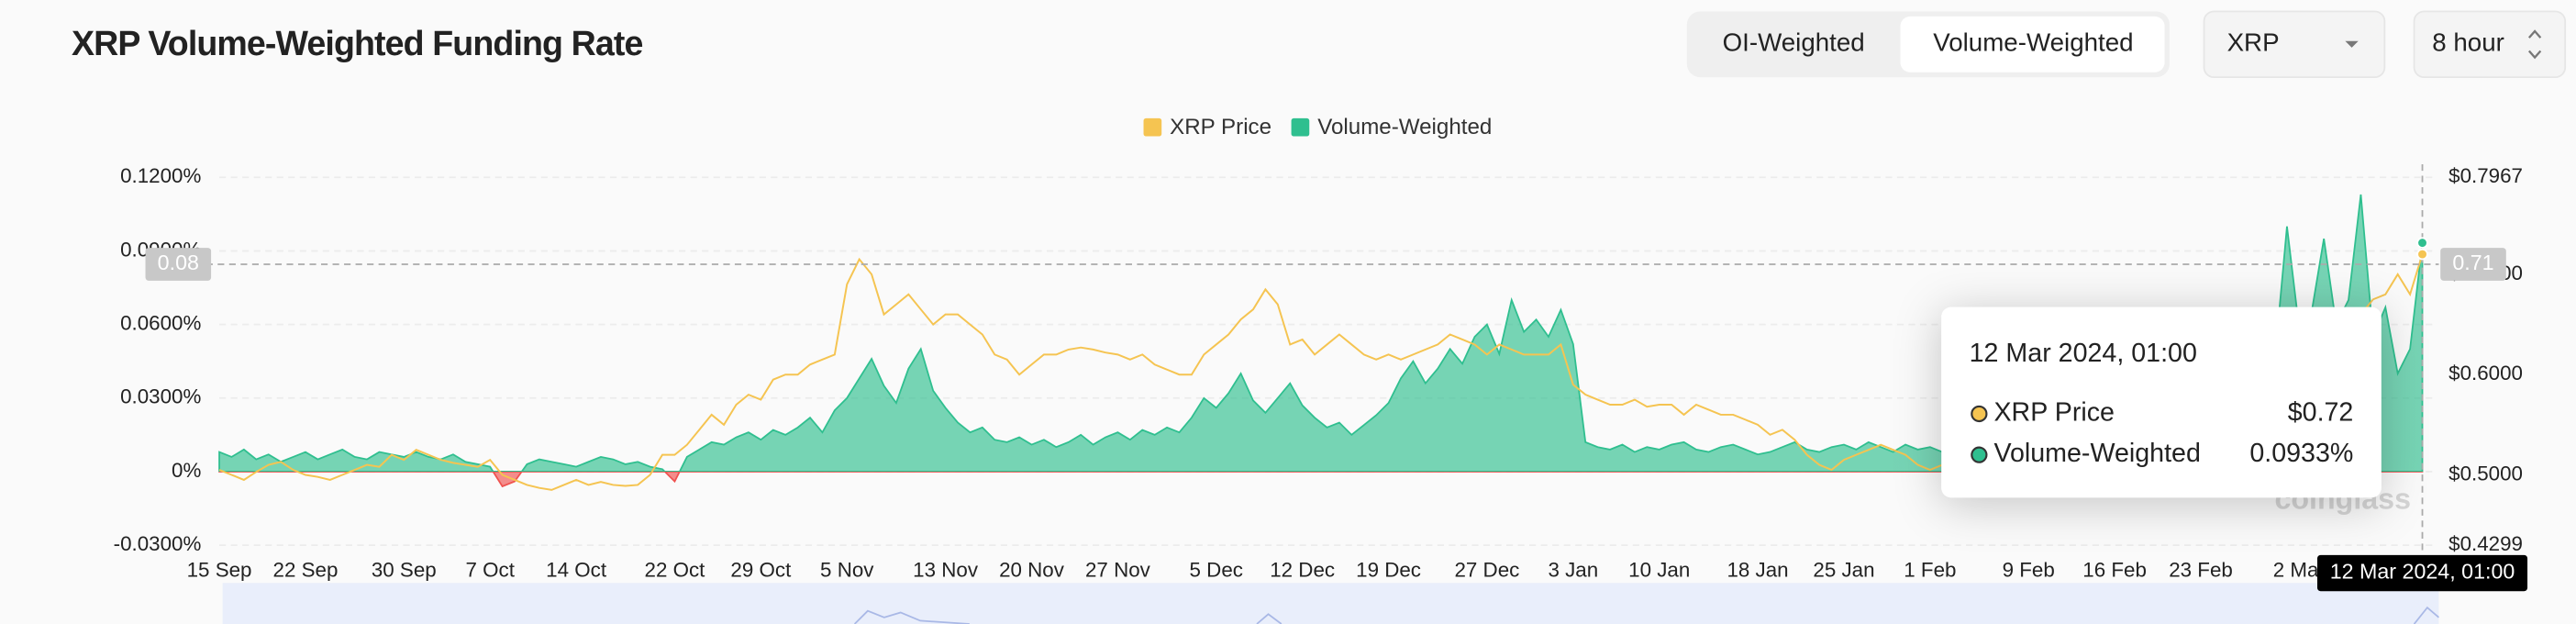  Describe the element at coordinates (1646, 615) in the screenshot. I see `navigator-line` at that location.